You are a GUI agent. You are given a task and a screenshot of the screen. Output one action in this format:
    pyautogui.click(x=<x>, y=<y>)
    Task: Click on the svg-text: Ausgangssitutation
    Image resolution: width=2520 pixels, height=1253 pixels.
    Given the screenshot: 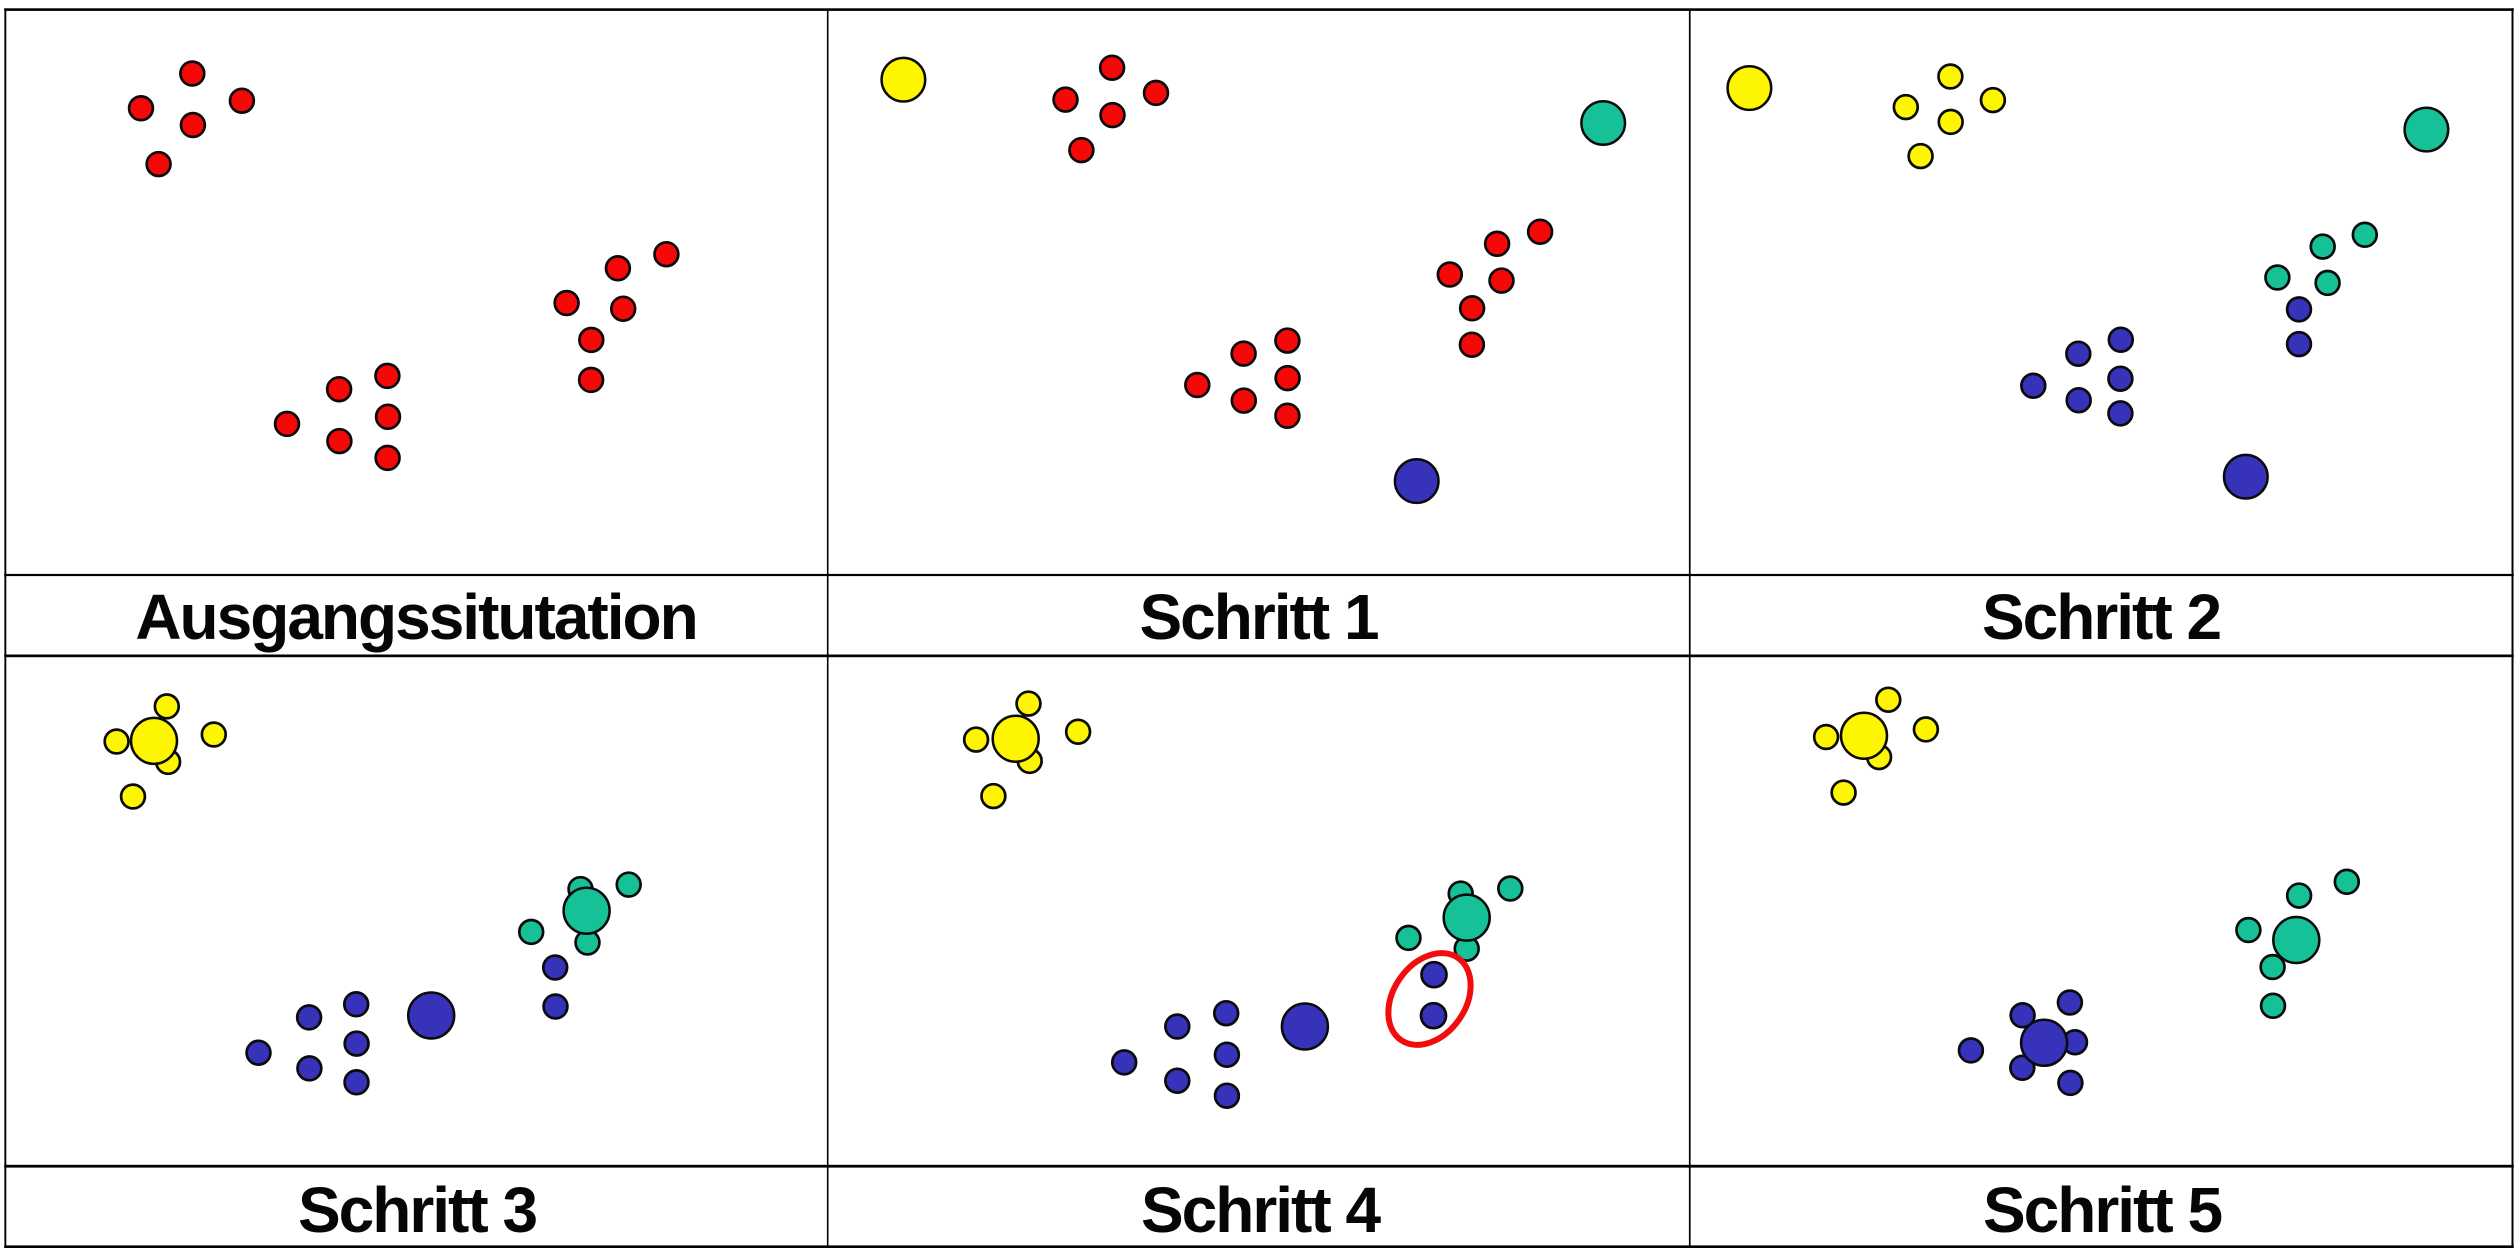 What is the action you would take?
    pyautogui.click(x=415, y=617)
    